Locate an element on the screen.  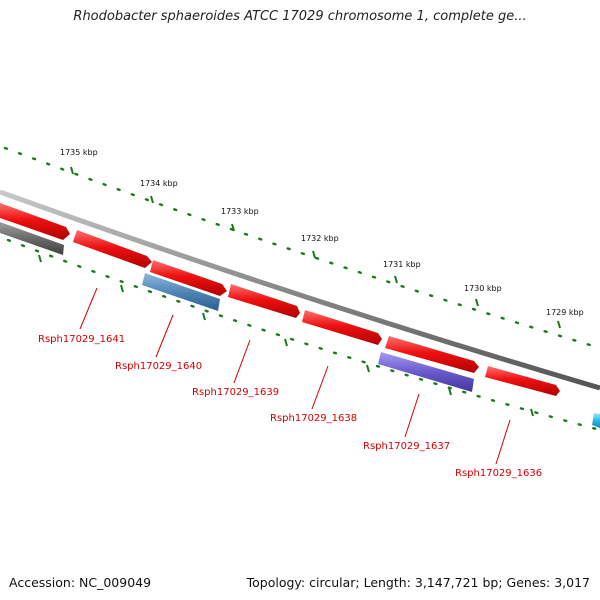
tick-label: 1735 kbp is located at coordinates (79, 152).